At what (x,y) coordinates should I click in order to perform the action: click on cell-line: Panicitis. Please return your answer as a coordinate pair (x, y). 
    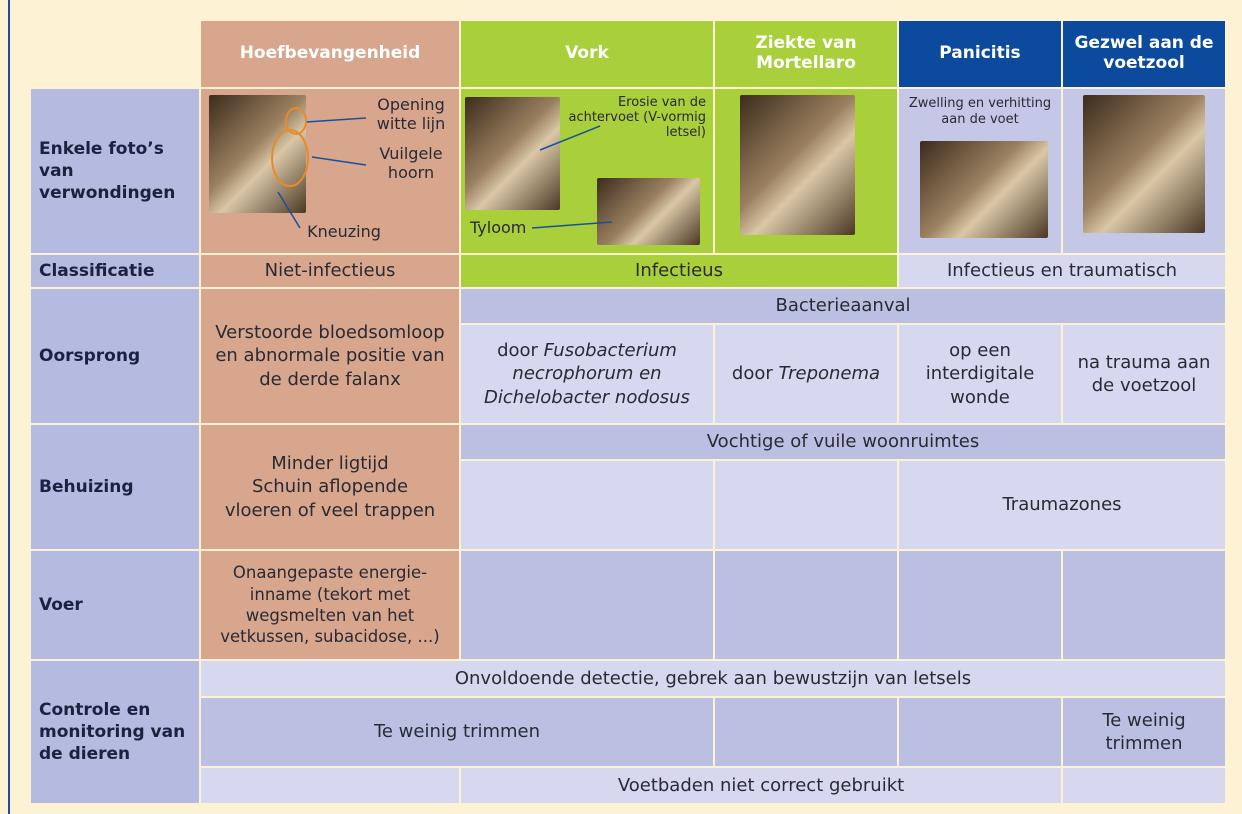
    Looking at the image, I should click on (980, 53).